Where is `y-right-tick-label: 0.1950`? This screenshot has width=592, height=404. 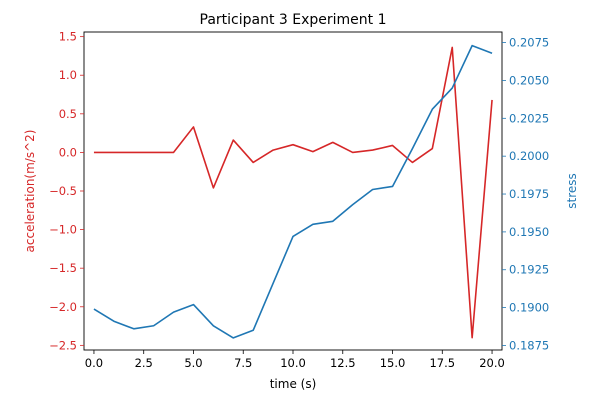
y-right-tick-label: 0.1950 is located at coordinates (529, 232).